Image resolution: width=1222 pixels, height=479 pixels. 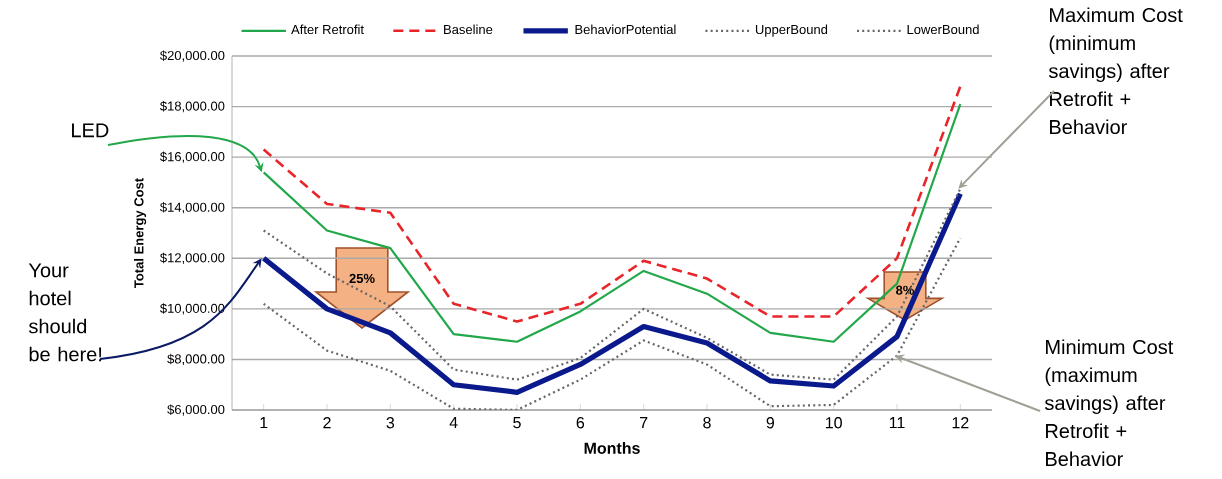 I want to click on x-tick-label: 2, so click(x=327, y=423).